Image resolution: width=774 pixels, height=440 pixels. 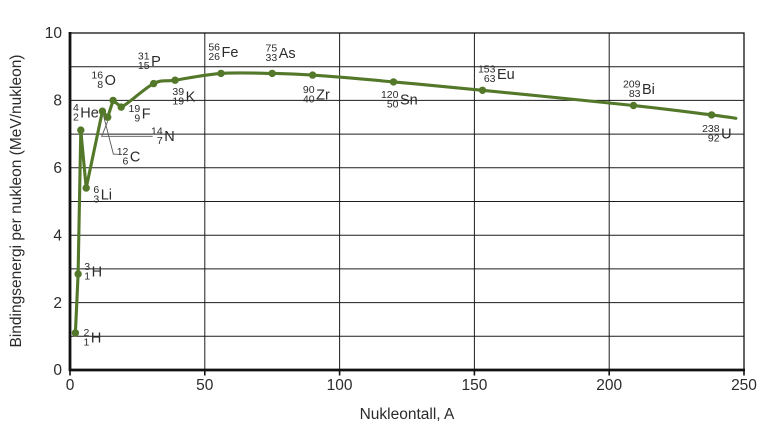 I want to click on atomic-number: 50, so click(x=393, y=104).